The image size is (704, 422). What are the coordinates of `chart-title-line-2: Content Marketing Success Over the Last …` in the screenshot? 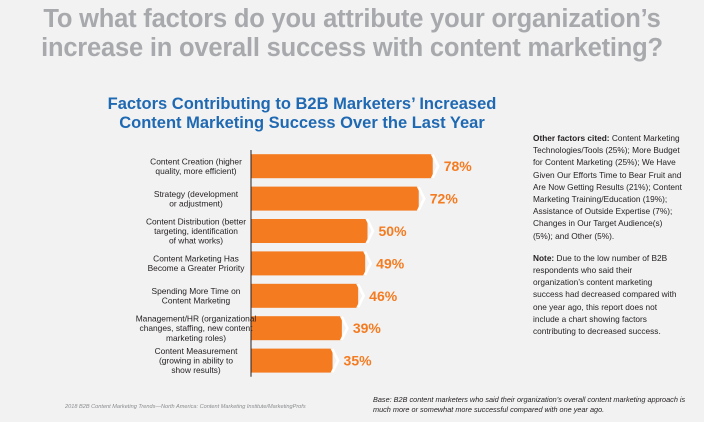 It's located at (302, 123).